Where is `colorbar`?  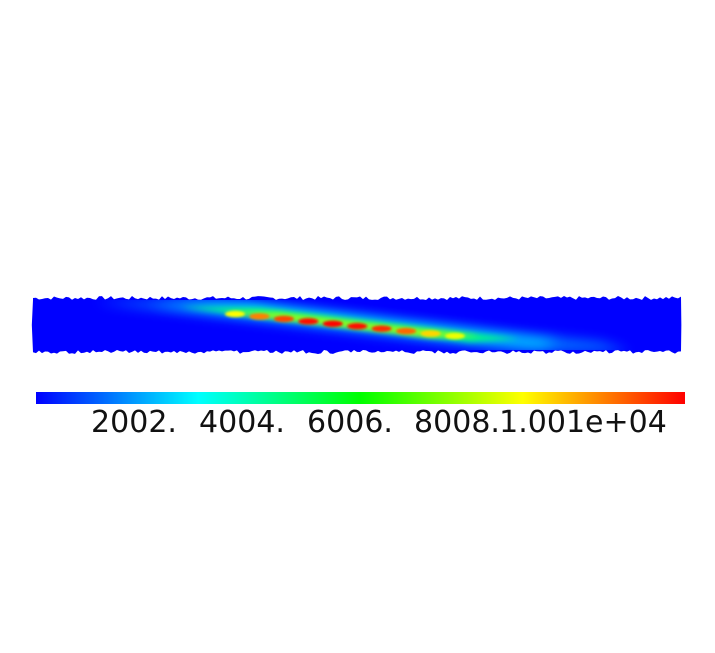
colorbar is located at coordinates (360, 398).